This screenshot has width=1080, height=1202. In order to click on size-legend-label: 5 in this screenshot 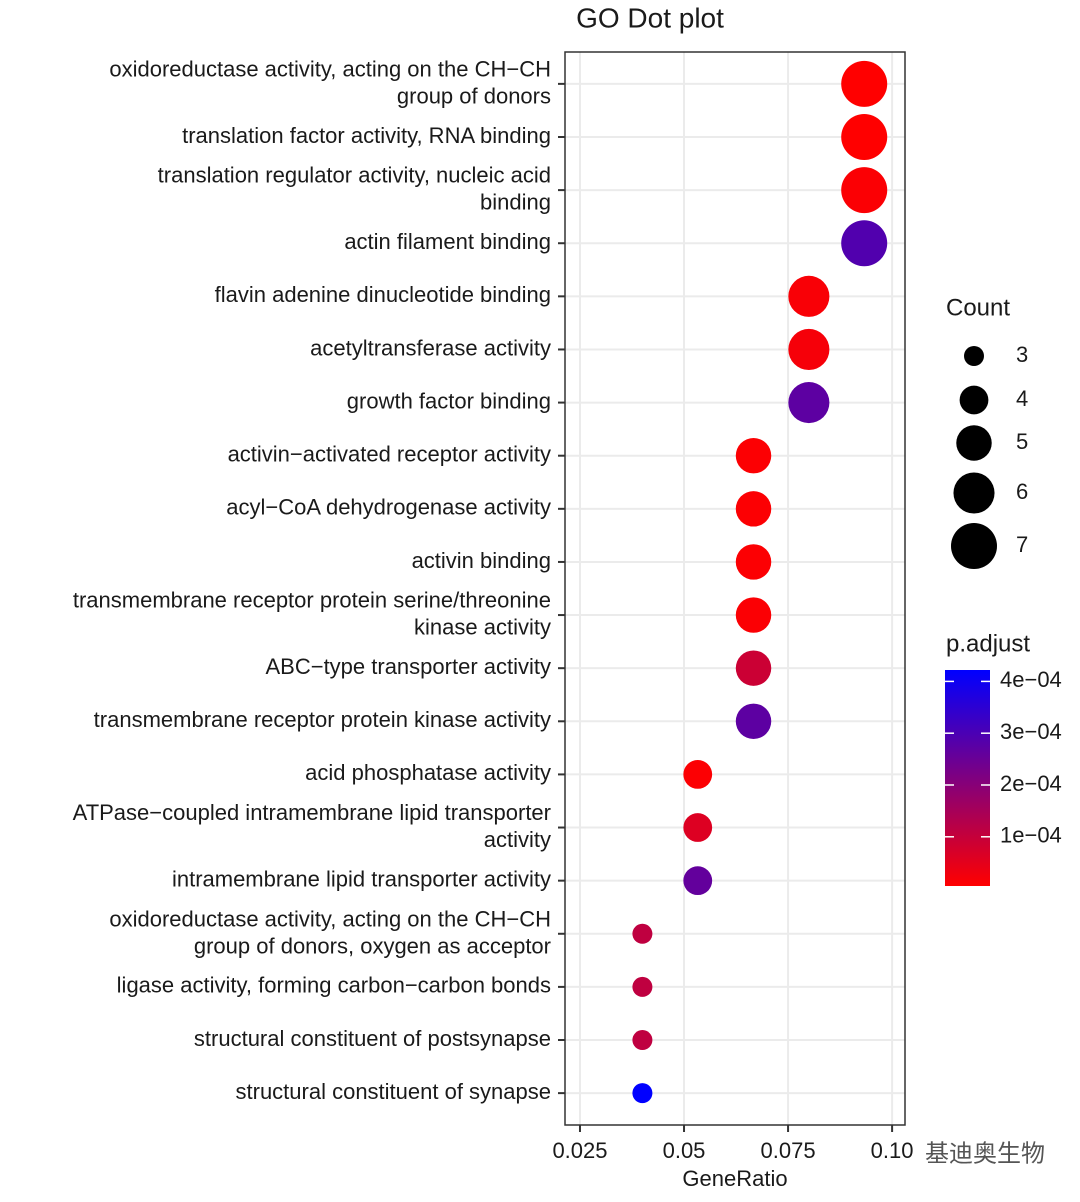, I will do `click(1022, 441)`.